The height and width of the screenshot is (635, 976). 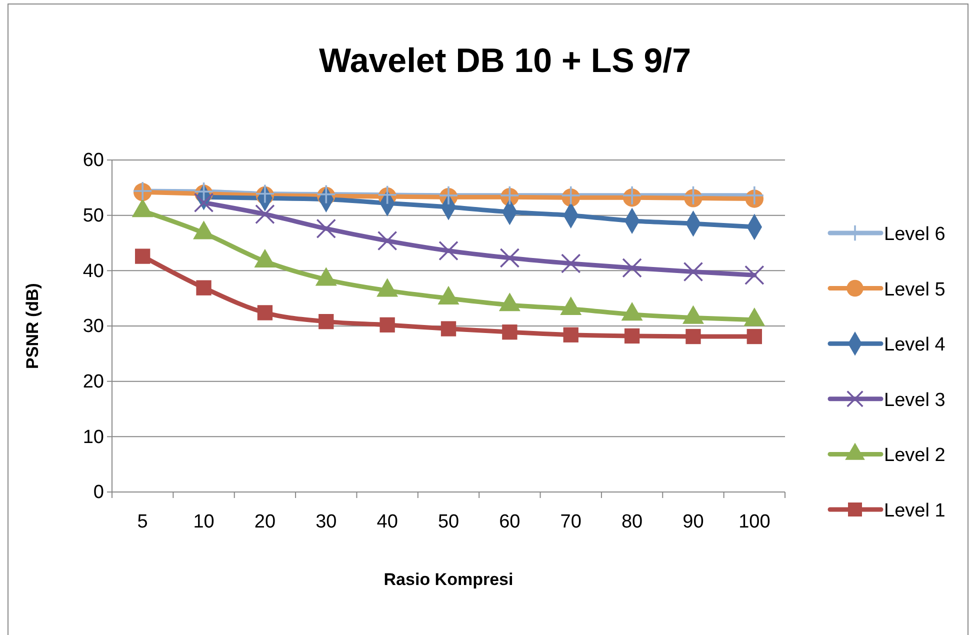 I want to click on legend-label: Level 1, so click(x=915, y=511).